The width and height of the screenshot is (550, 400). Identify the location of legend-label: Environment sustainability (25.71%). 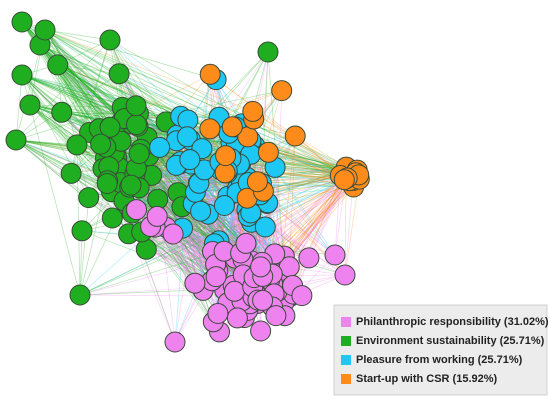
(450, 341).